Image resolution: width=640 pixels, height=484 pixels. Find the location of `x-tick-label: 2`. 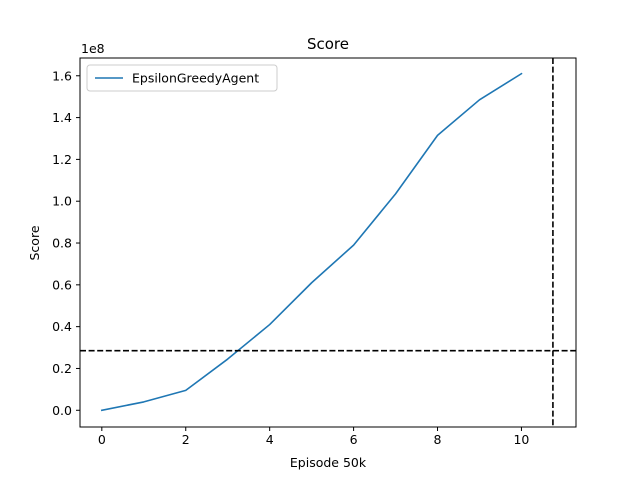

x-tick-label: 2 is located at coordinates (186, 439).